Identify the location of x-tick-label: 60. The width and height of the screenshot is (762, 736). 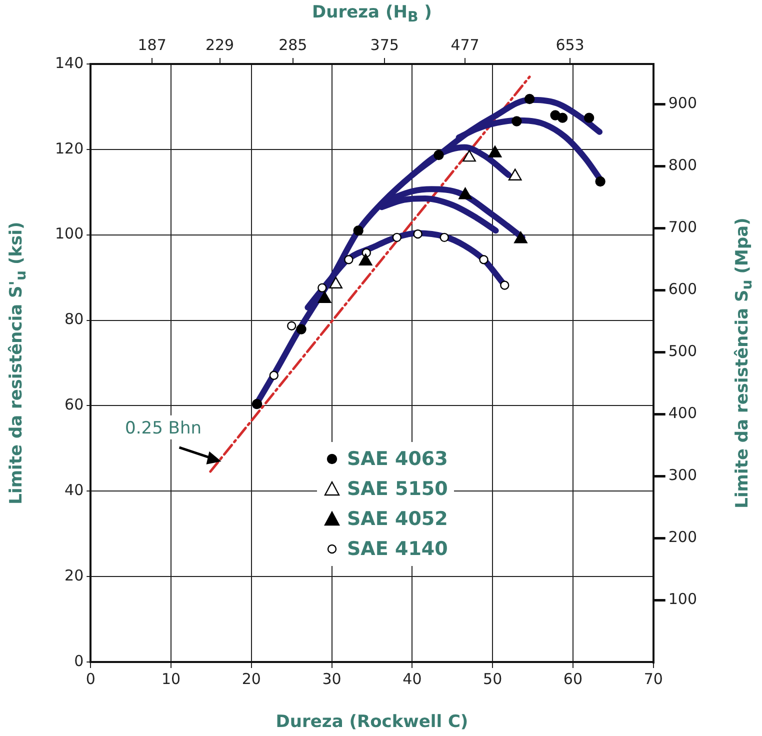
(573, 679).